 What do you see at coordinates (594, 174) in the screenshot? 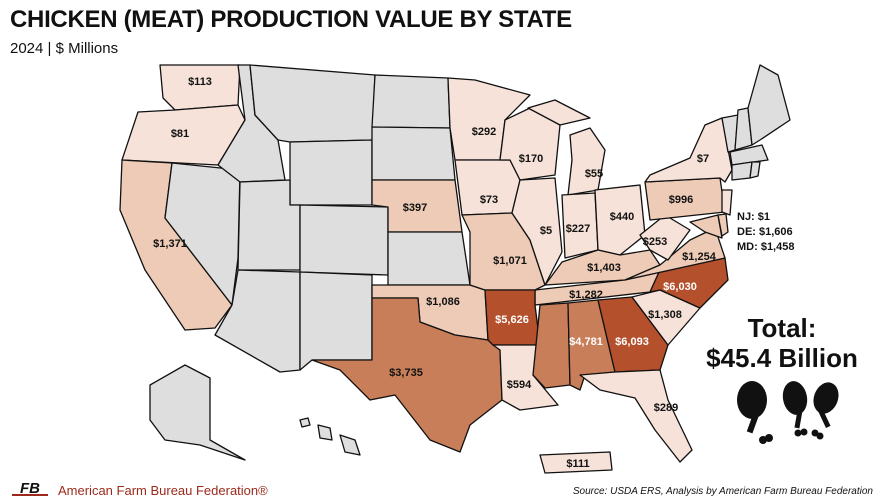
I see `label-mi: $55` at bounding box center [594, 174].